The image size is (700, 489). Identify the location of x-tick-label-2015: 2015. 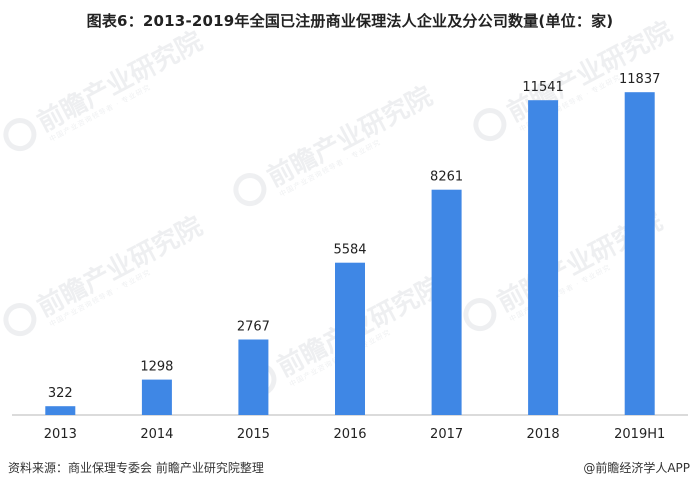
(253, 434).